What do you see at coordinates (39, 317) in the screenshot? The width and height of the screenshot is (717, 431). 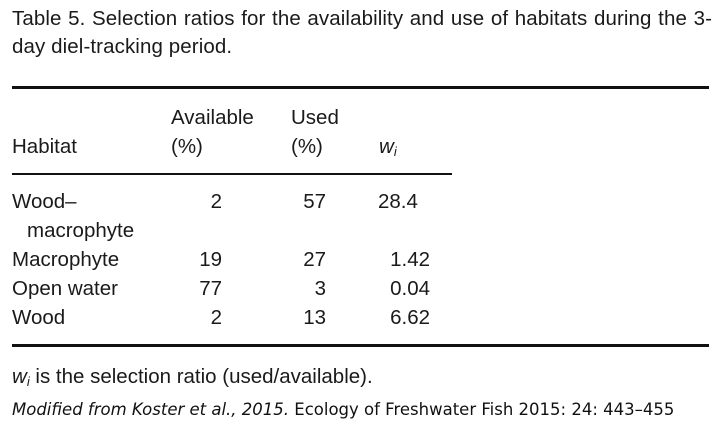 I see `row-4-habitat: Wood` at bounding box center [39, 317].